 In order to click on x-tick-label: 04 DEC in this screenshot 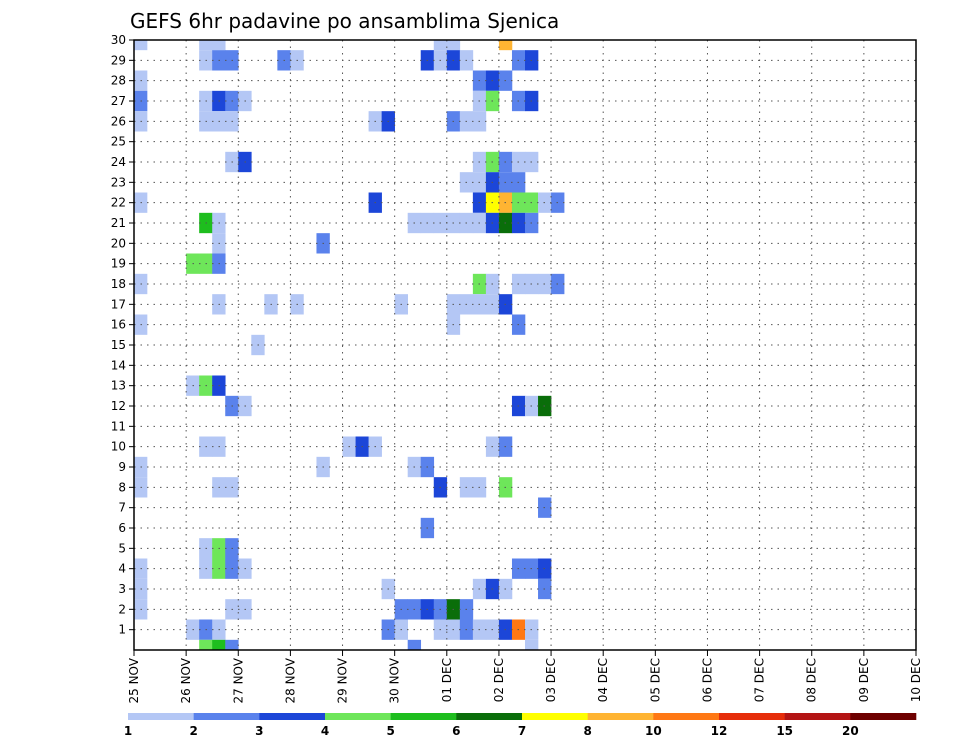, I will do `click(603, 680)`.